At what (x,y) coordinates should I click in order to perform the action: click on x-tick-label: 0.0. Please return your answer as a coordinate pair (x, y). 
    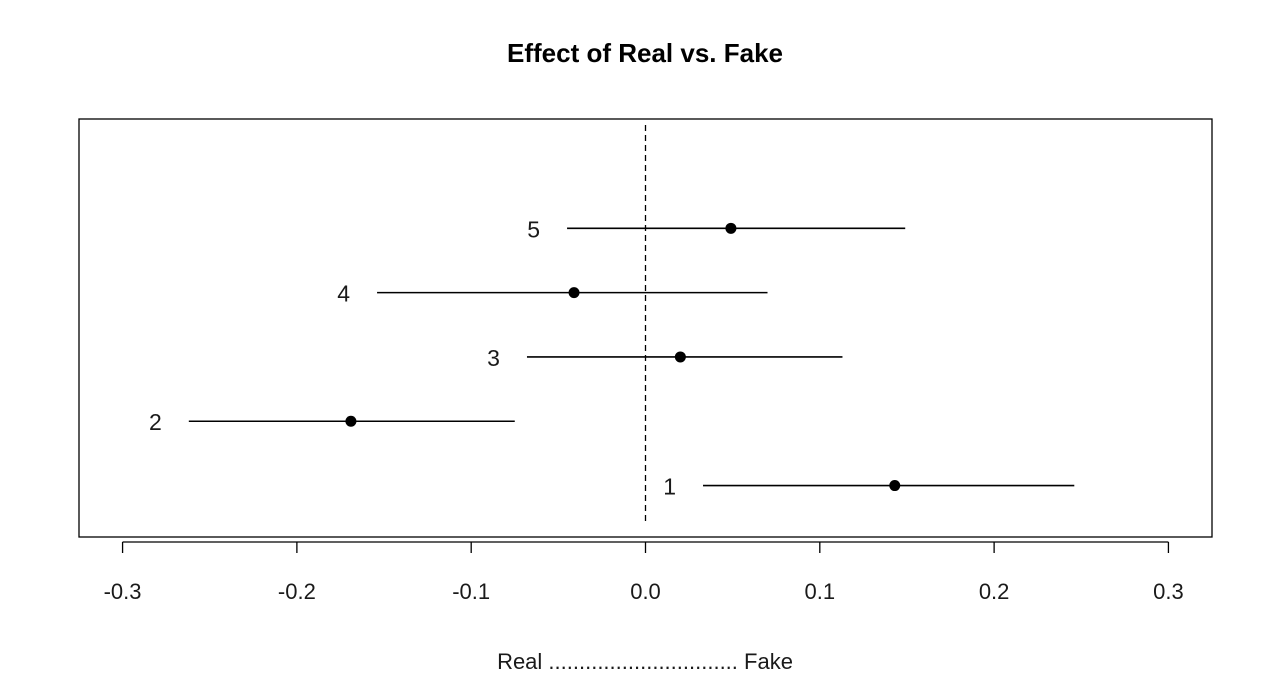
    Looking at the image, I should click on (645, 591).